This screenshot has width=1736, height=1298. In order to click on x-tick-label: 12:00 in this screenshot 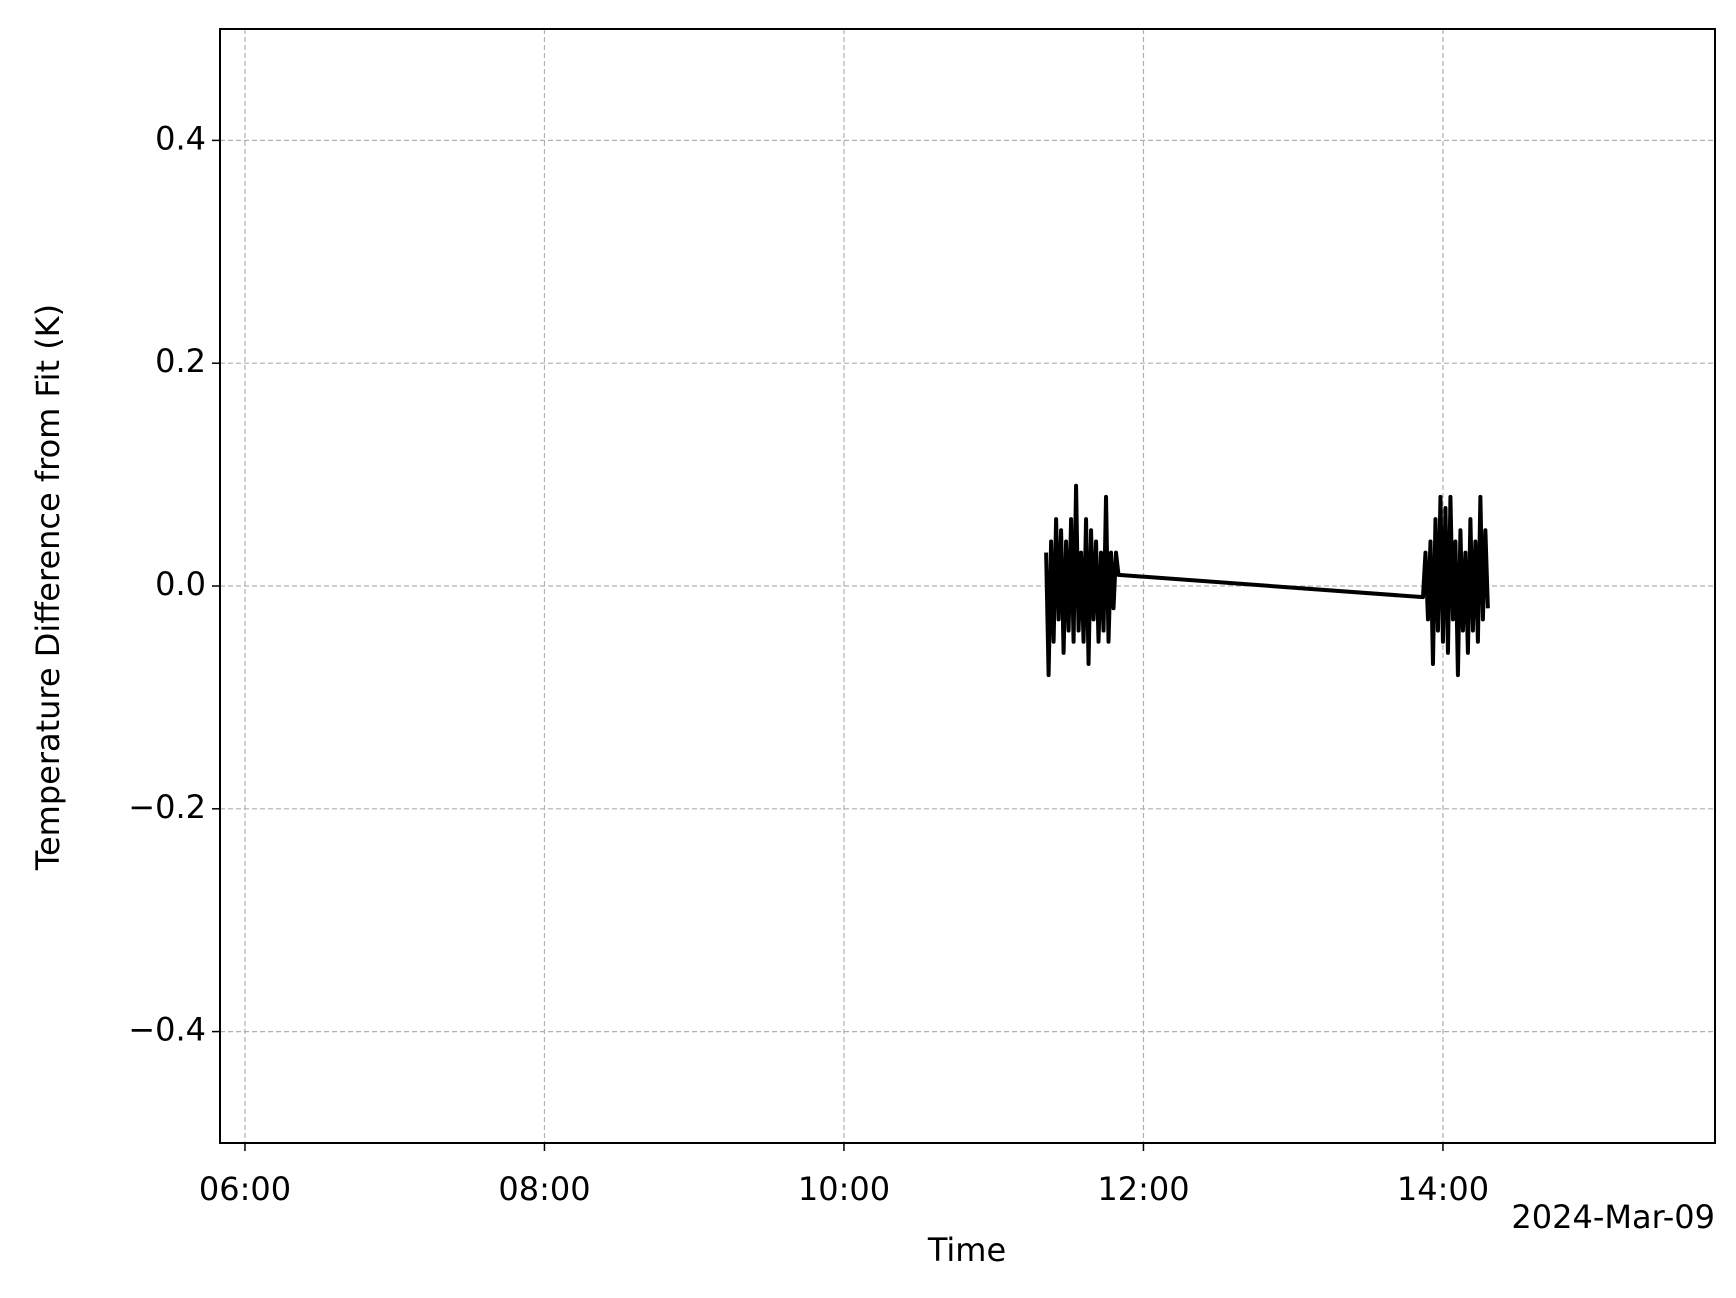, I will do `click(1143, 1189)`.